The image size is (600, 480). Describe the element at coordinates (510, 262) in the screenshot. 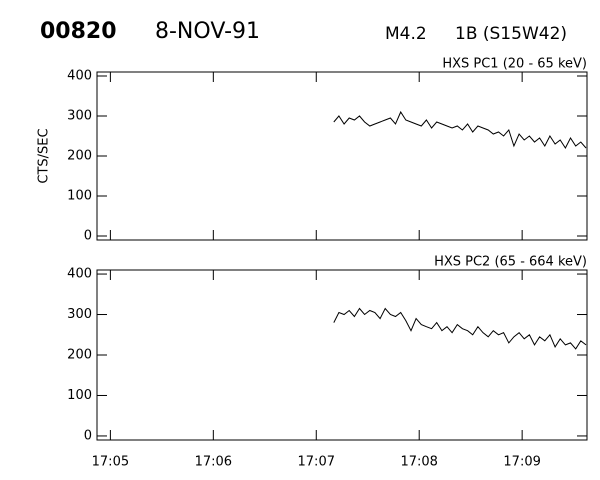

I see `panel-title: HXS PC2 (65 - 664 keV)` at that location.